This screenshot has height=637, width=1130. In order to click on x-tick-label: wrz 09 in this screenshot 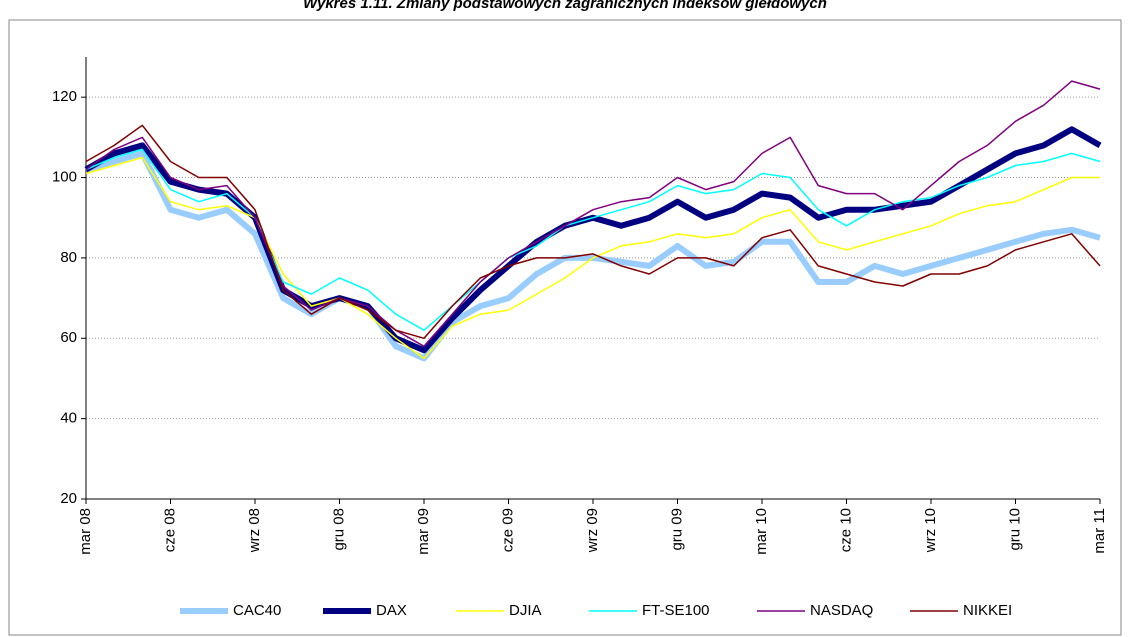, I will do `click(592, 530)`.